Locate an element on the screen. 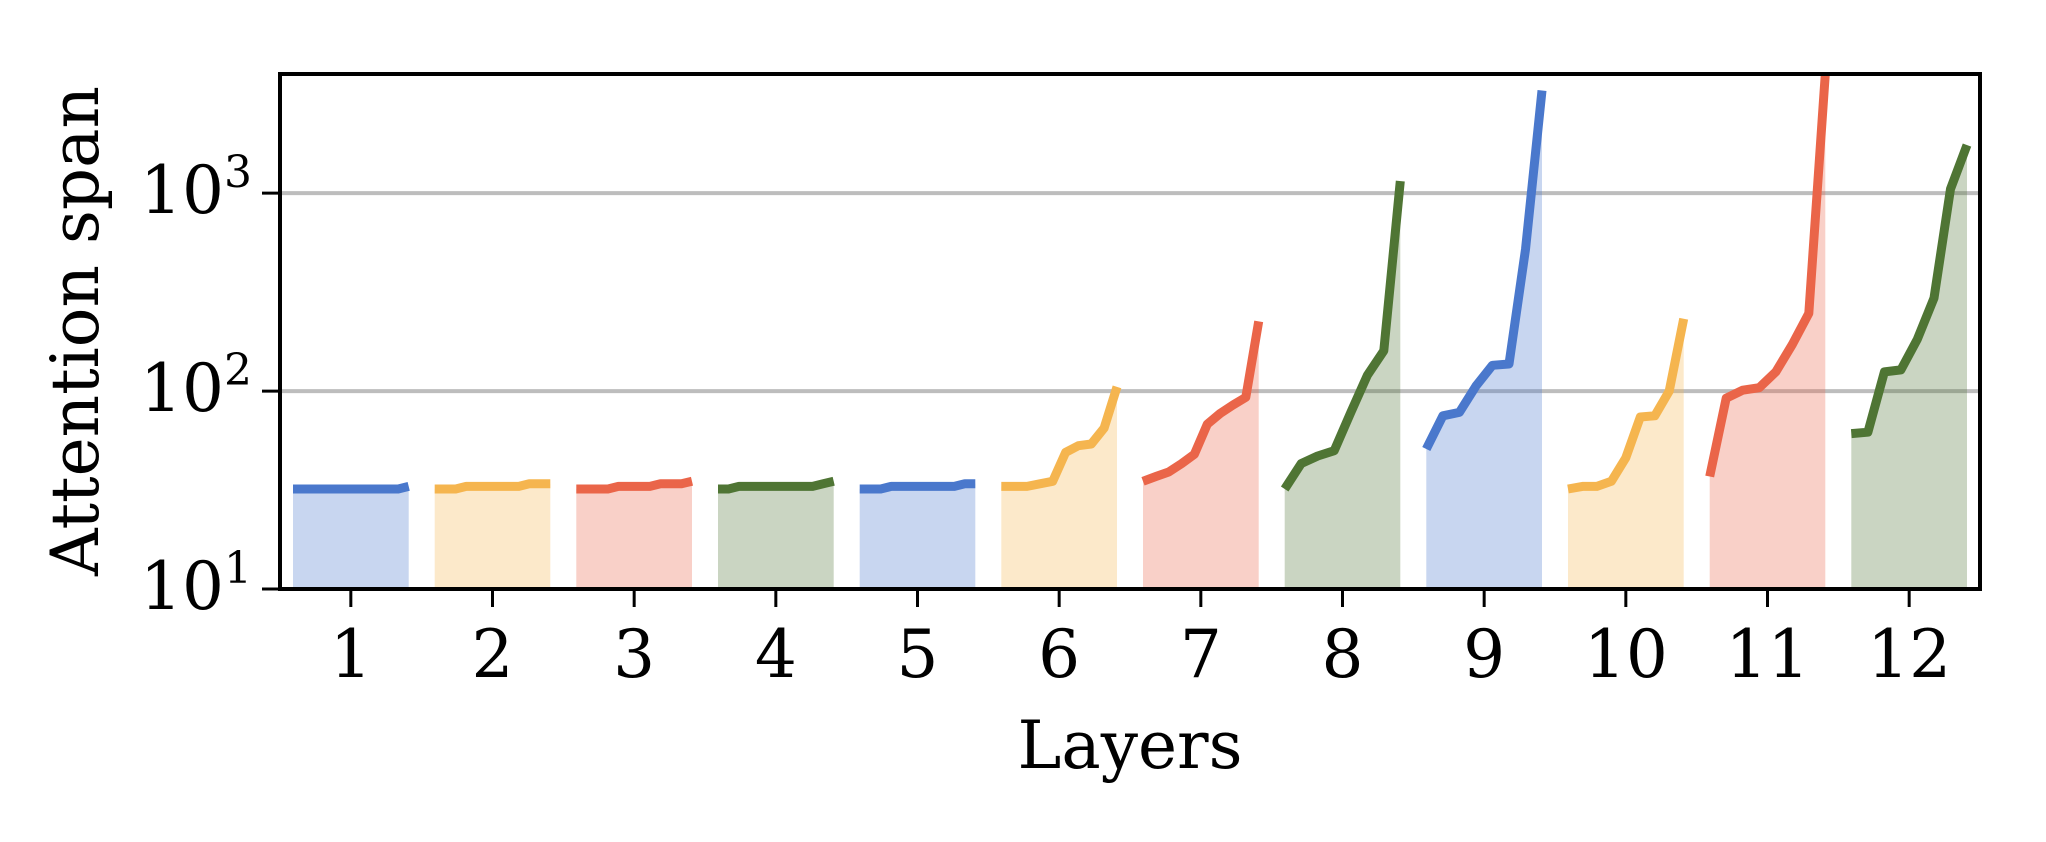 Image resolution: width=2046 pixels, height=842 pixels. x-tick-label-5: 5 is located at coordinates (918, 654).